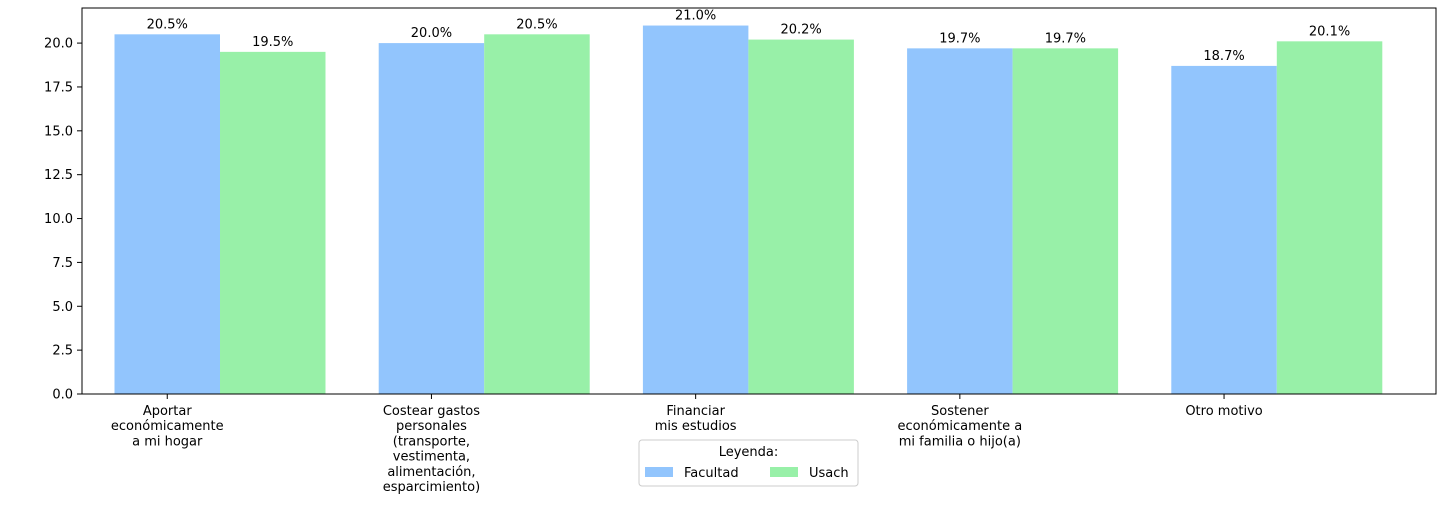 The image size is (1455, 509). Describe the element at coordinates (167, 426) in the screenshot. I see `x-tick-label-0: Aportar económicamente a mi hogar` at that location.